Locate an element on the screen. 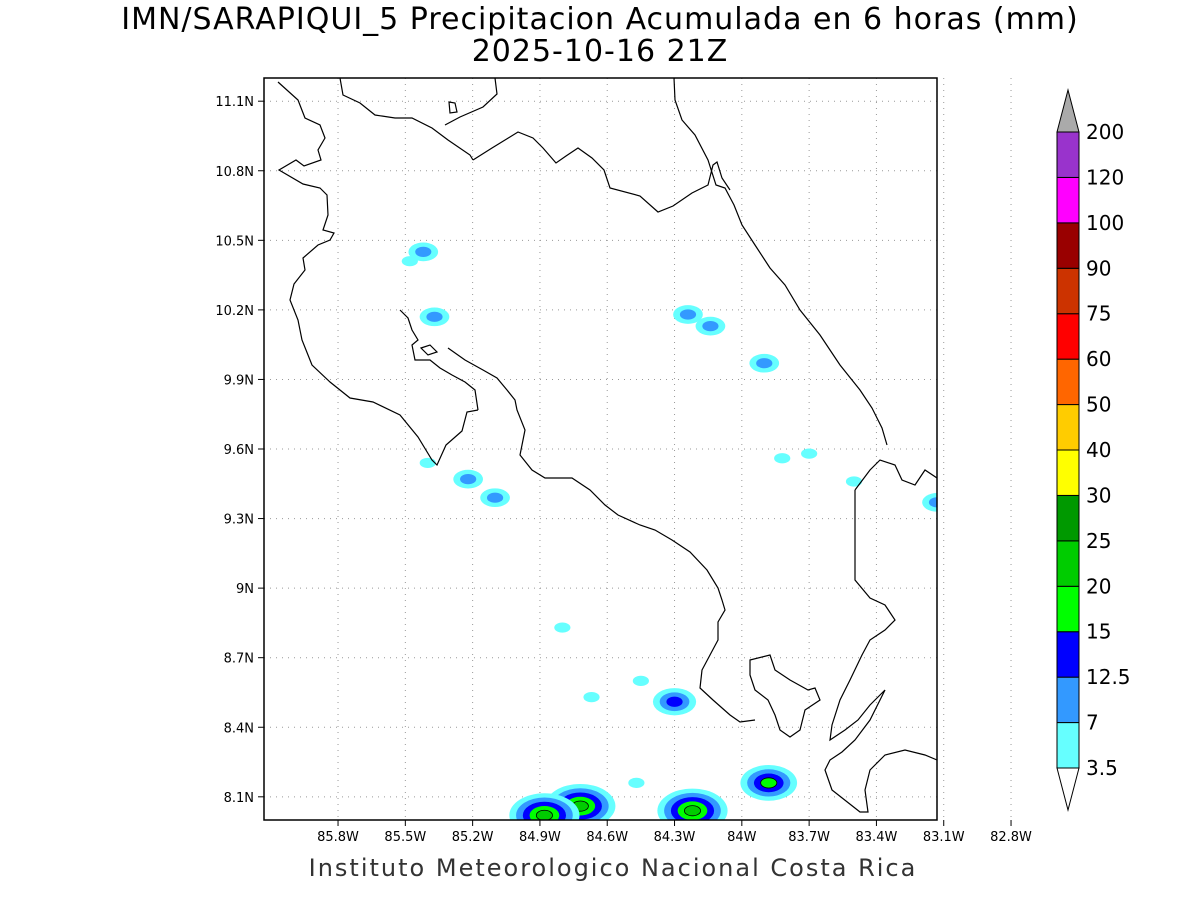 The width and height of the screenshot is (1200, 900). colorbar-legend: 3.5 7 12.5 15 20 25 30 40 50 60 75 90 100 120 200 is located at coordinates (1093, 450).